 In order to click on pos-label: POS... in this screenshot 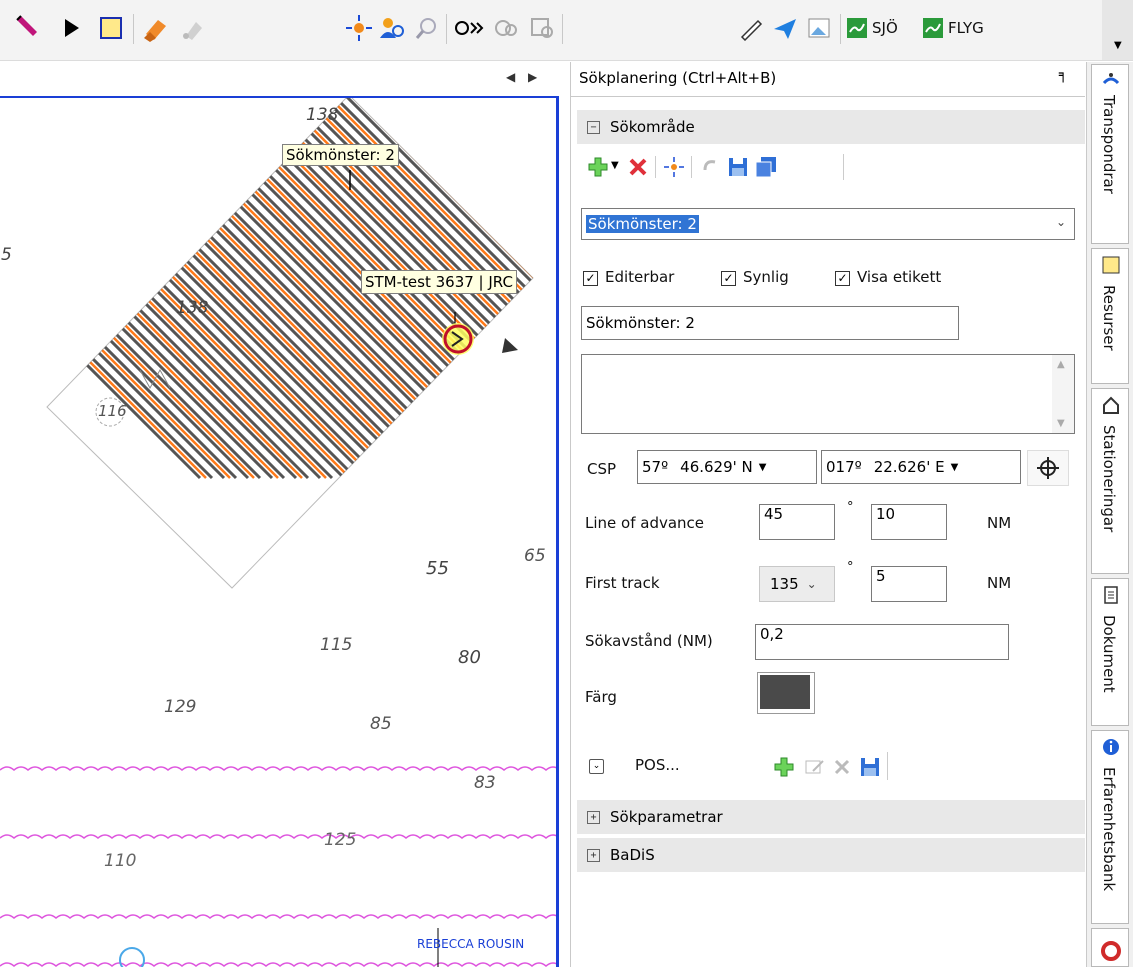, I will do `click(657, 765)`.